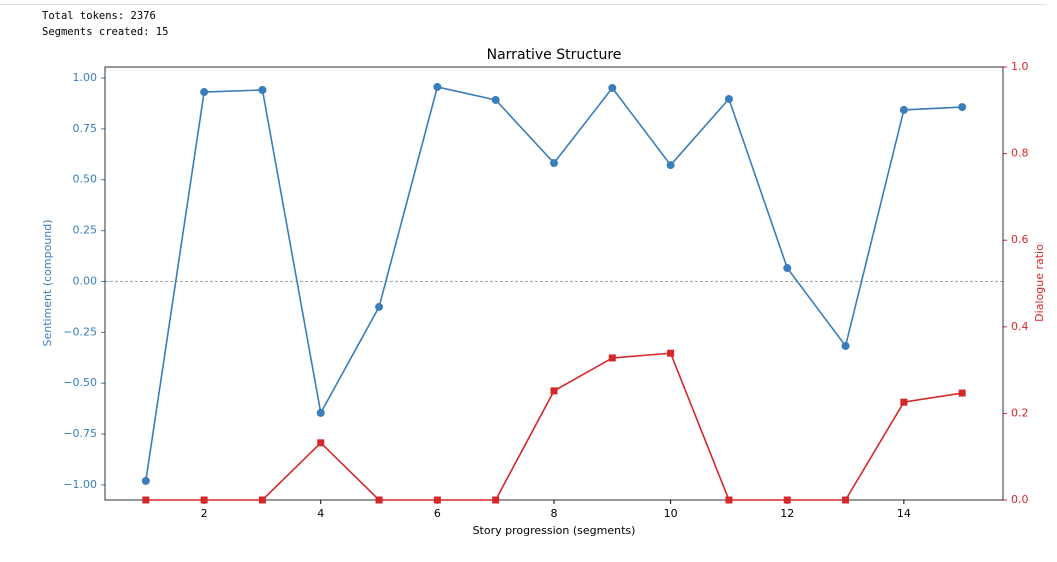  What do you see at coordinates (1020, 326) in the screenshot?
I see `y2-tick-label: 0.4` at bounding box center [1020, 326].